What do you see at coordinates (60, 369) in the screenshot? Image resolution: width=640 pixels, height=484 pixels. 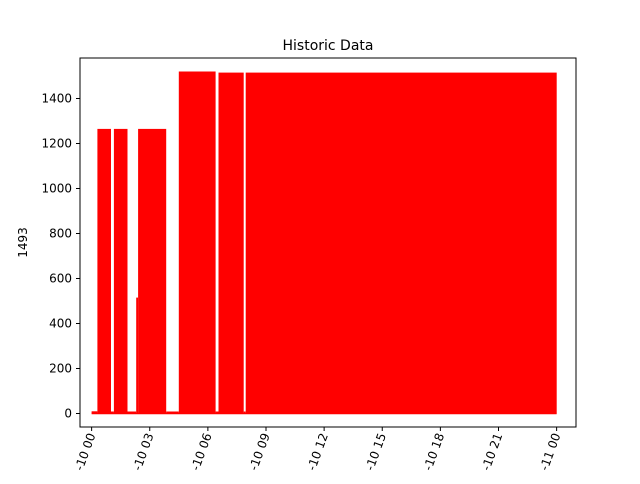 I see `y-tick-label: 200` at bounding box center [60, 369].